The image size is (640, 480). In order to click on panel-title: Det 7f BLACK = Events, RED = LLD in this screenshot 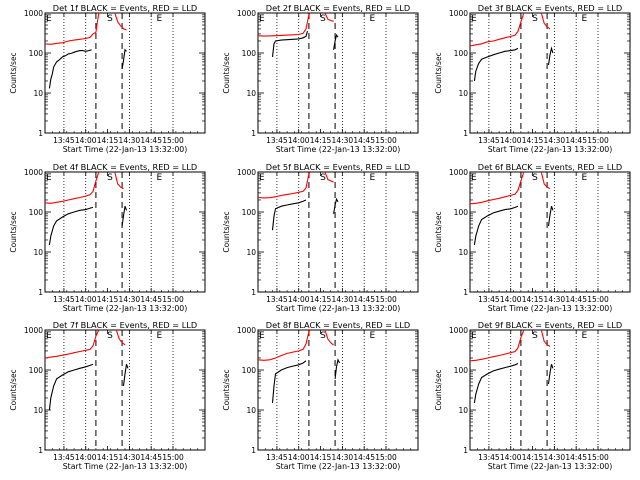, I will do `click(125, 325)`.